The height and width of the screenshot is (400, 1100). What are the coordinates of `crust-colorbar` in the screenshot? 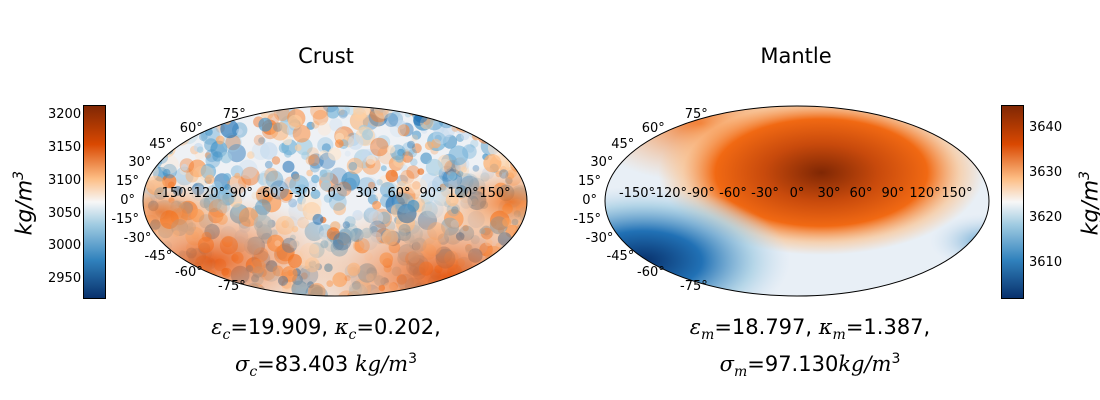 It's located at (94, 202).